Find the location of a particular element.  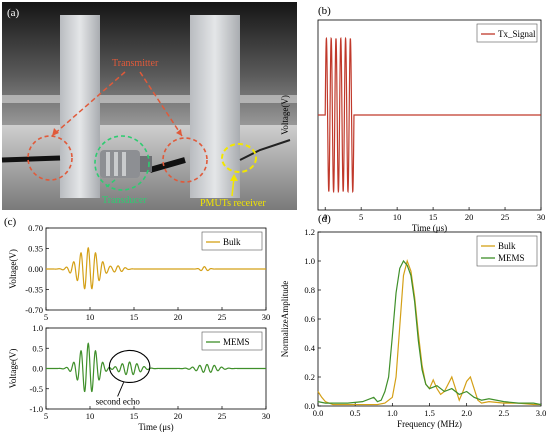

x-tick-label: 2.5 is located at coordinates (504, 413).